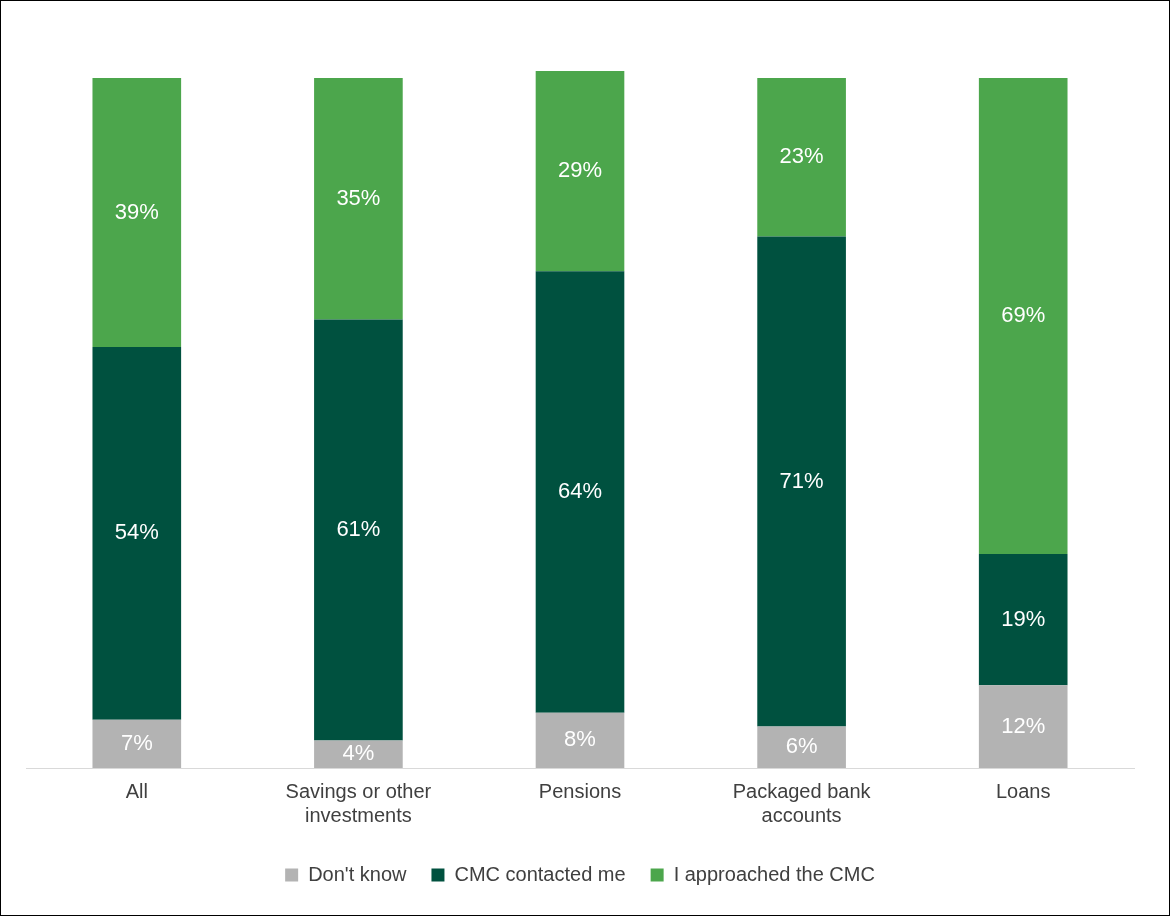  I want to click on x-tick-label: All, so click(136, 790).